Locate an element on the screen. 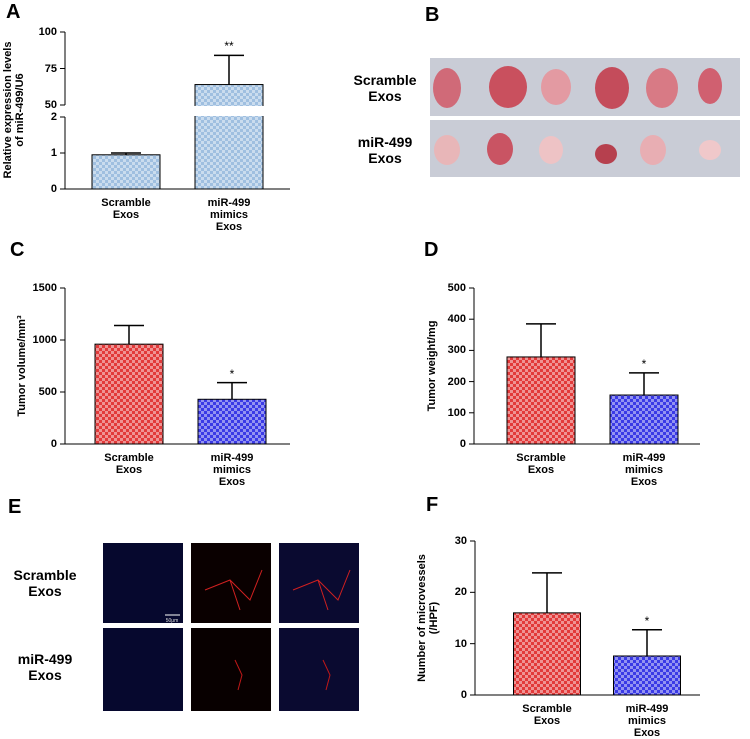 Image resolution: width=750 pixels, height=739 pixels. y-tick-label: 20 is located at coordinates (460, 592).